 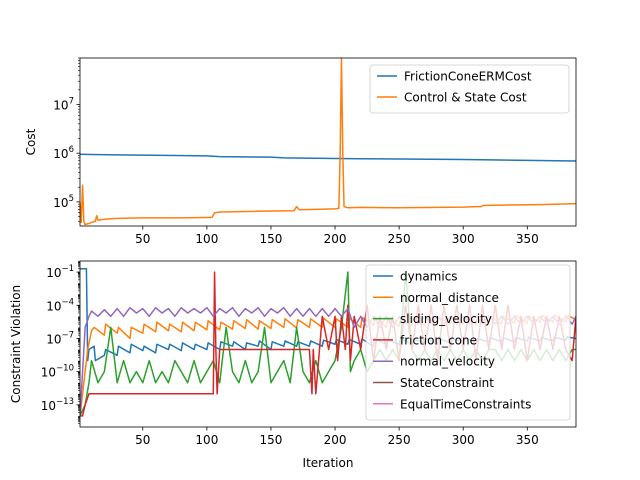 What do you see at coordinates (463, 440) in the screenshot?
I see `bottom-x-tick-label-5: 300` at bounding box center [463, 440].